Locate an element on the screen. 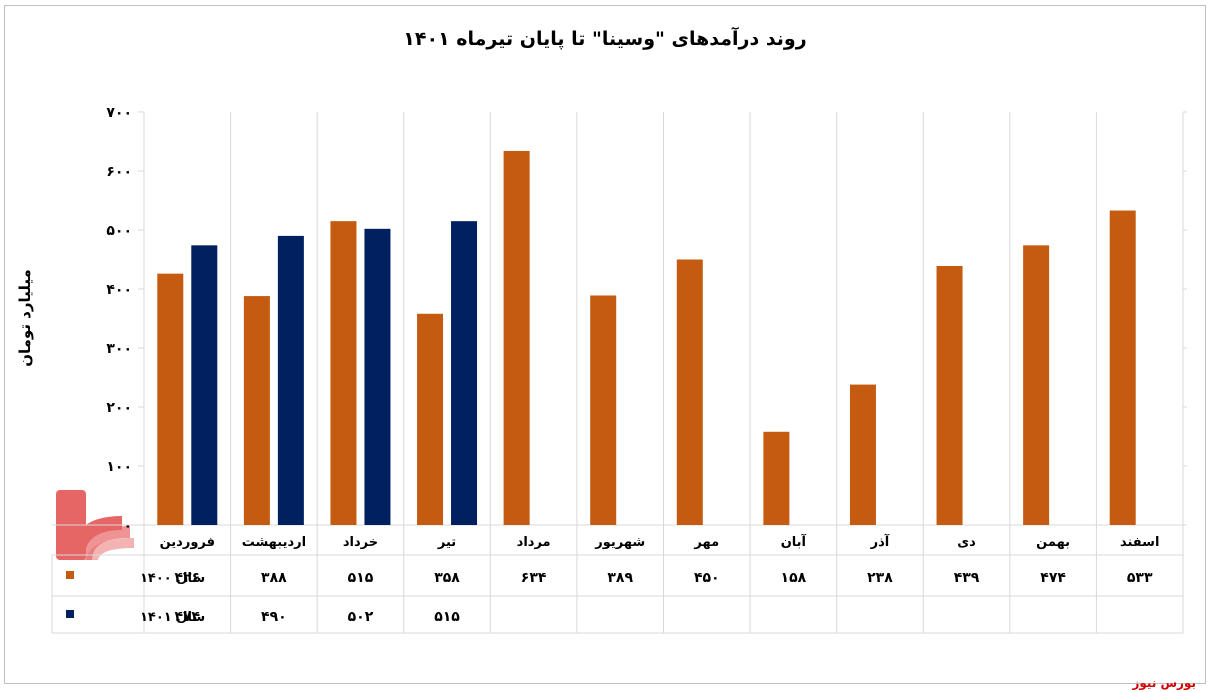  legend-label: سال ۱۴۰۰ is located at coordinates (172, 578).